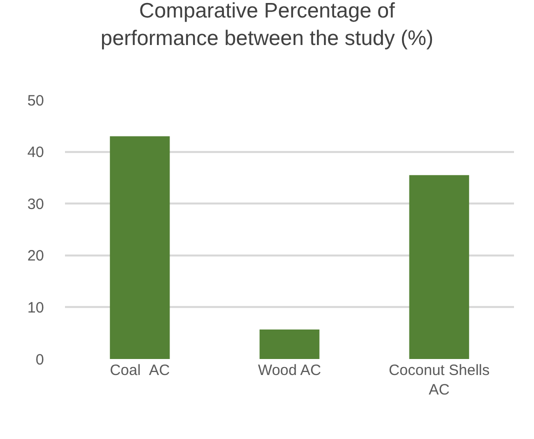 Image resolution: width=534 pixels, height=439 pixels. I want to click on y-tick-label: 40, so click(35, 153).